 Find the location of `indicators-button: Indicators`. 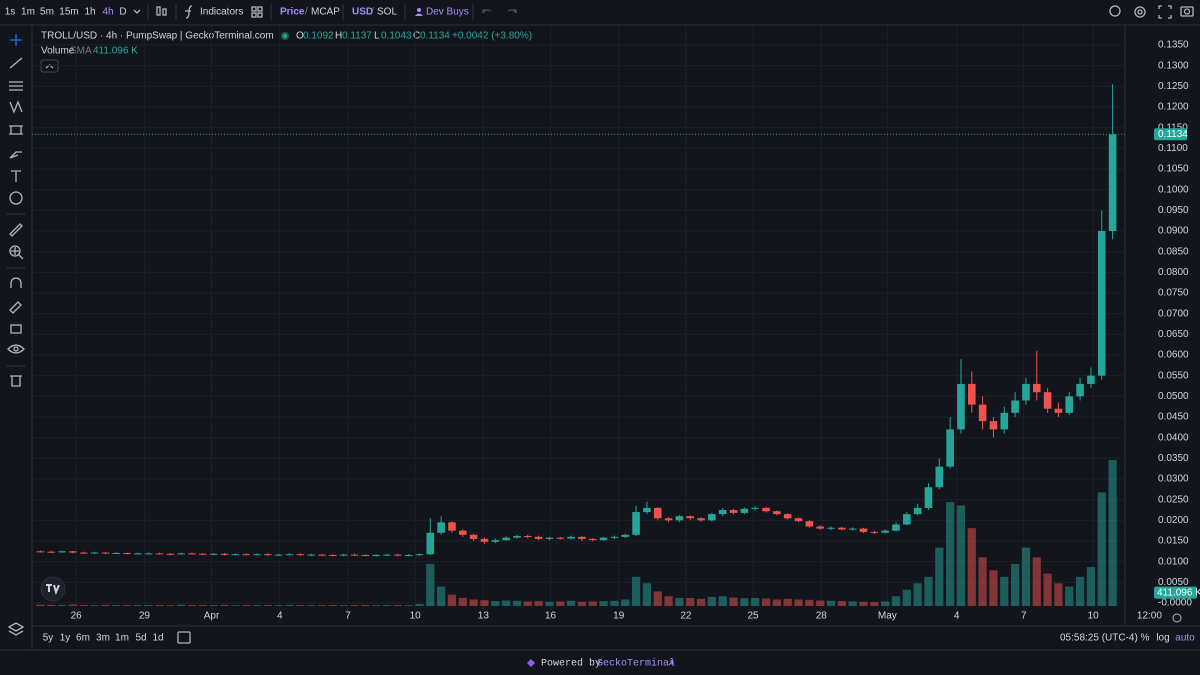

indicators-button: Indicators is located at coordinates (221, 12).